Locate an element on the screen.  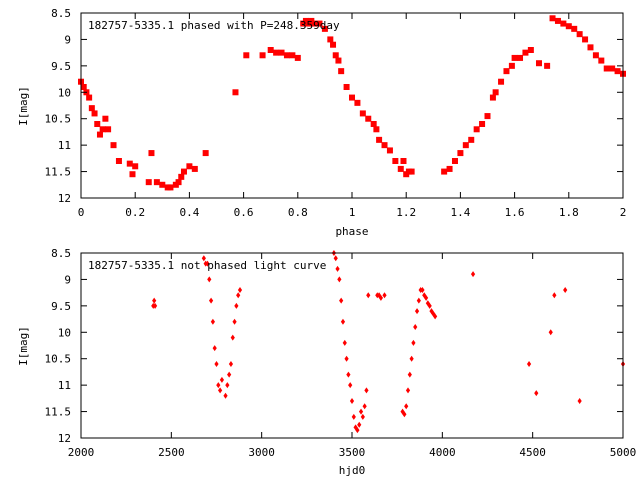
x-tick-label: 1 is located at coordinates (352, 212).